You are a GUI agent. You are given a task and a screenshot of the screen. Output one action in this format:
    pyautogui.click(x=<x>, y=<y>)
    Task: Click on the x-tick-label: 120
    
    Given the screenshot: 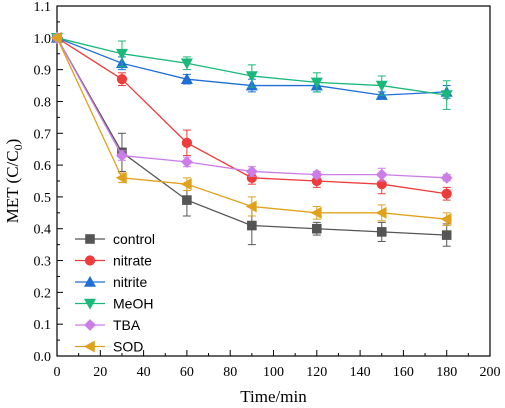 What is the action you would take?
    pyautogui.click(x=316, y=372)
    